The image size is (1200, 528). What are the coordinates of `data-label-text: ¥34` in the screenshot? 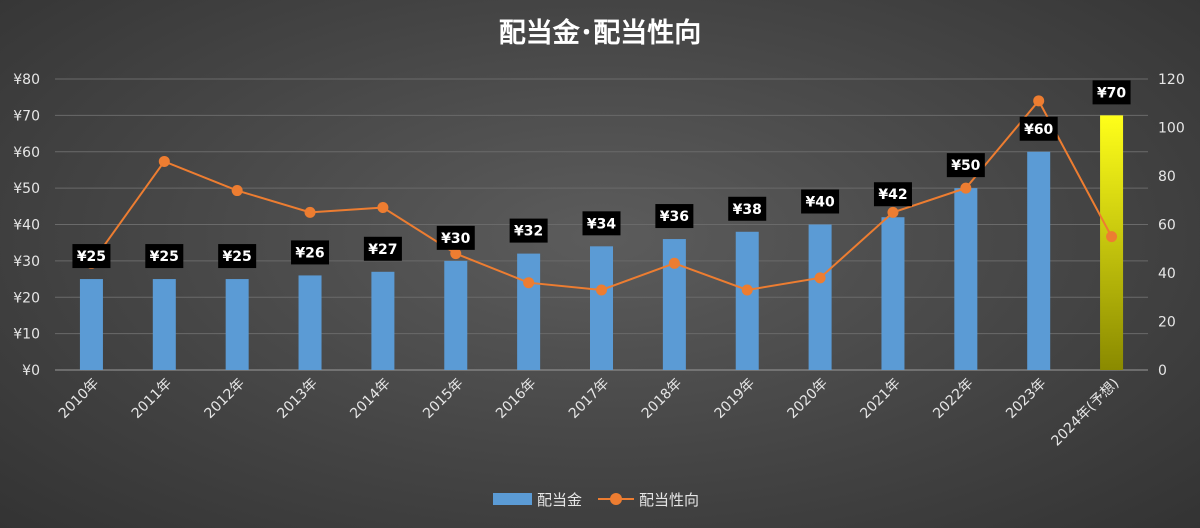 It's located at (601, 224).